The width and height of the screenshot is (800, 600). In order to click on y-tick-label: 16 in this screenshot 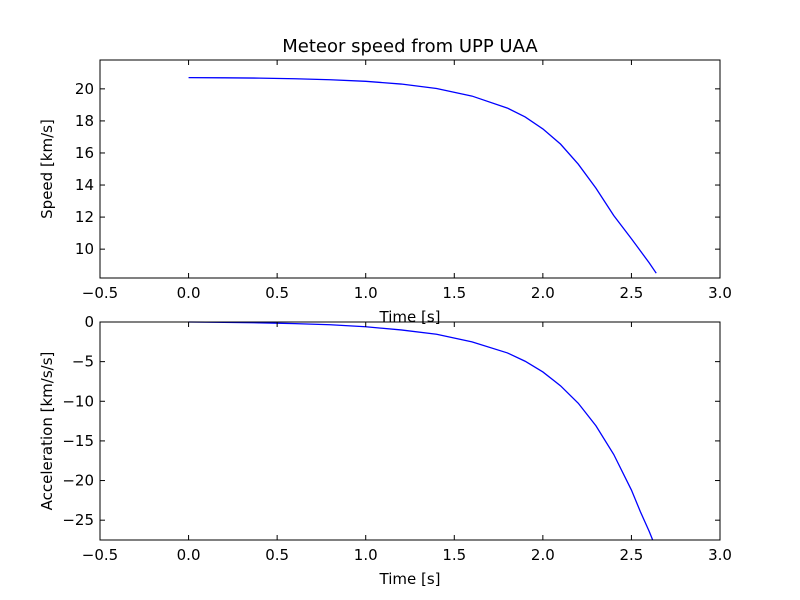, I will do `click(84, 153)`.